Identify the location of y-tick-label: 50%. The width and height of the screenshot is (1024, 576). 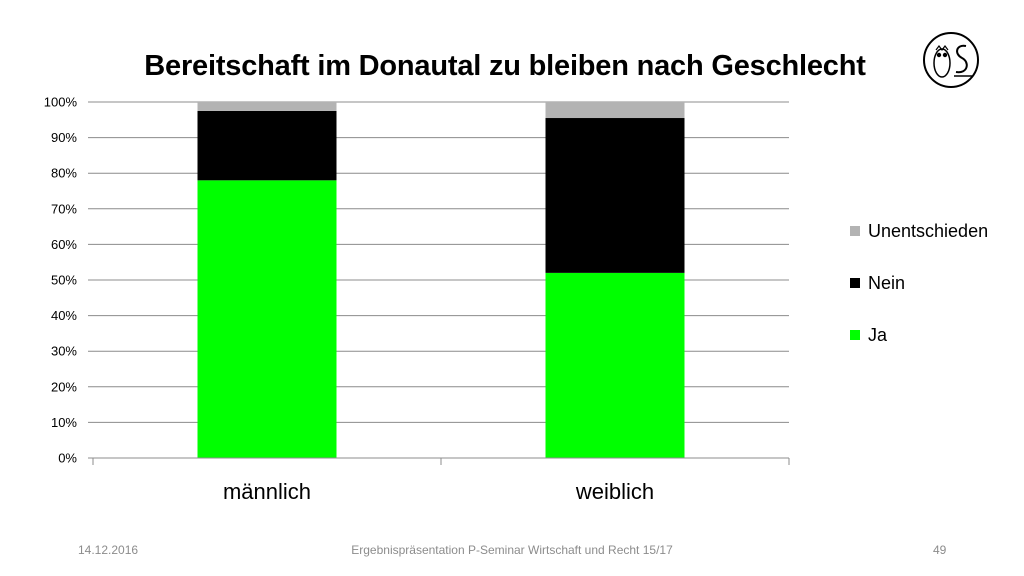
(64, 280).